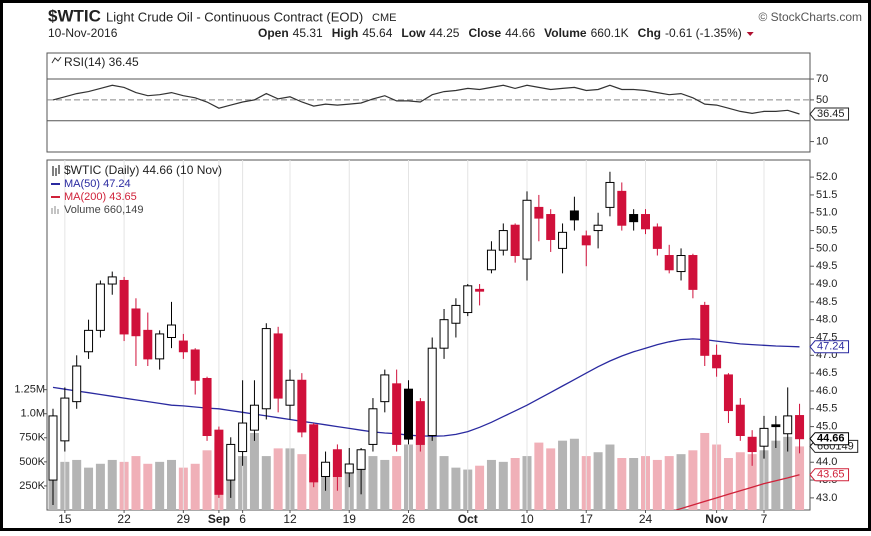 The image size is (871, 536). What do you see at coordinates (826, 320) in the screenshot?
I see `y-tick-label: 48.0` at bounding box center [826, 320].